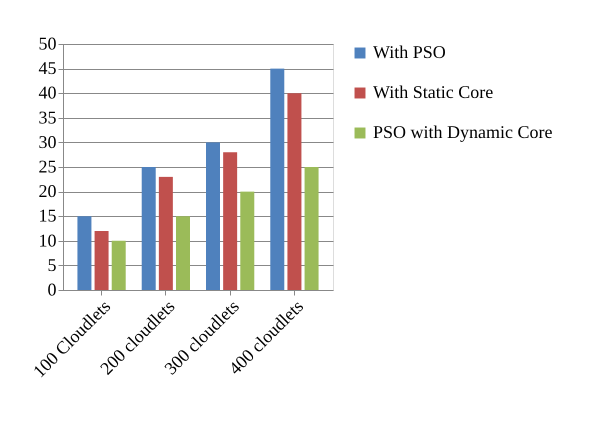  I want to click on legend-label: PSO with Dynamic Core, so click(462, 132).